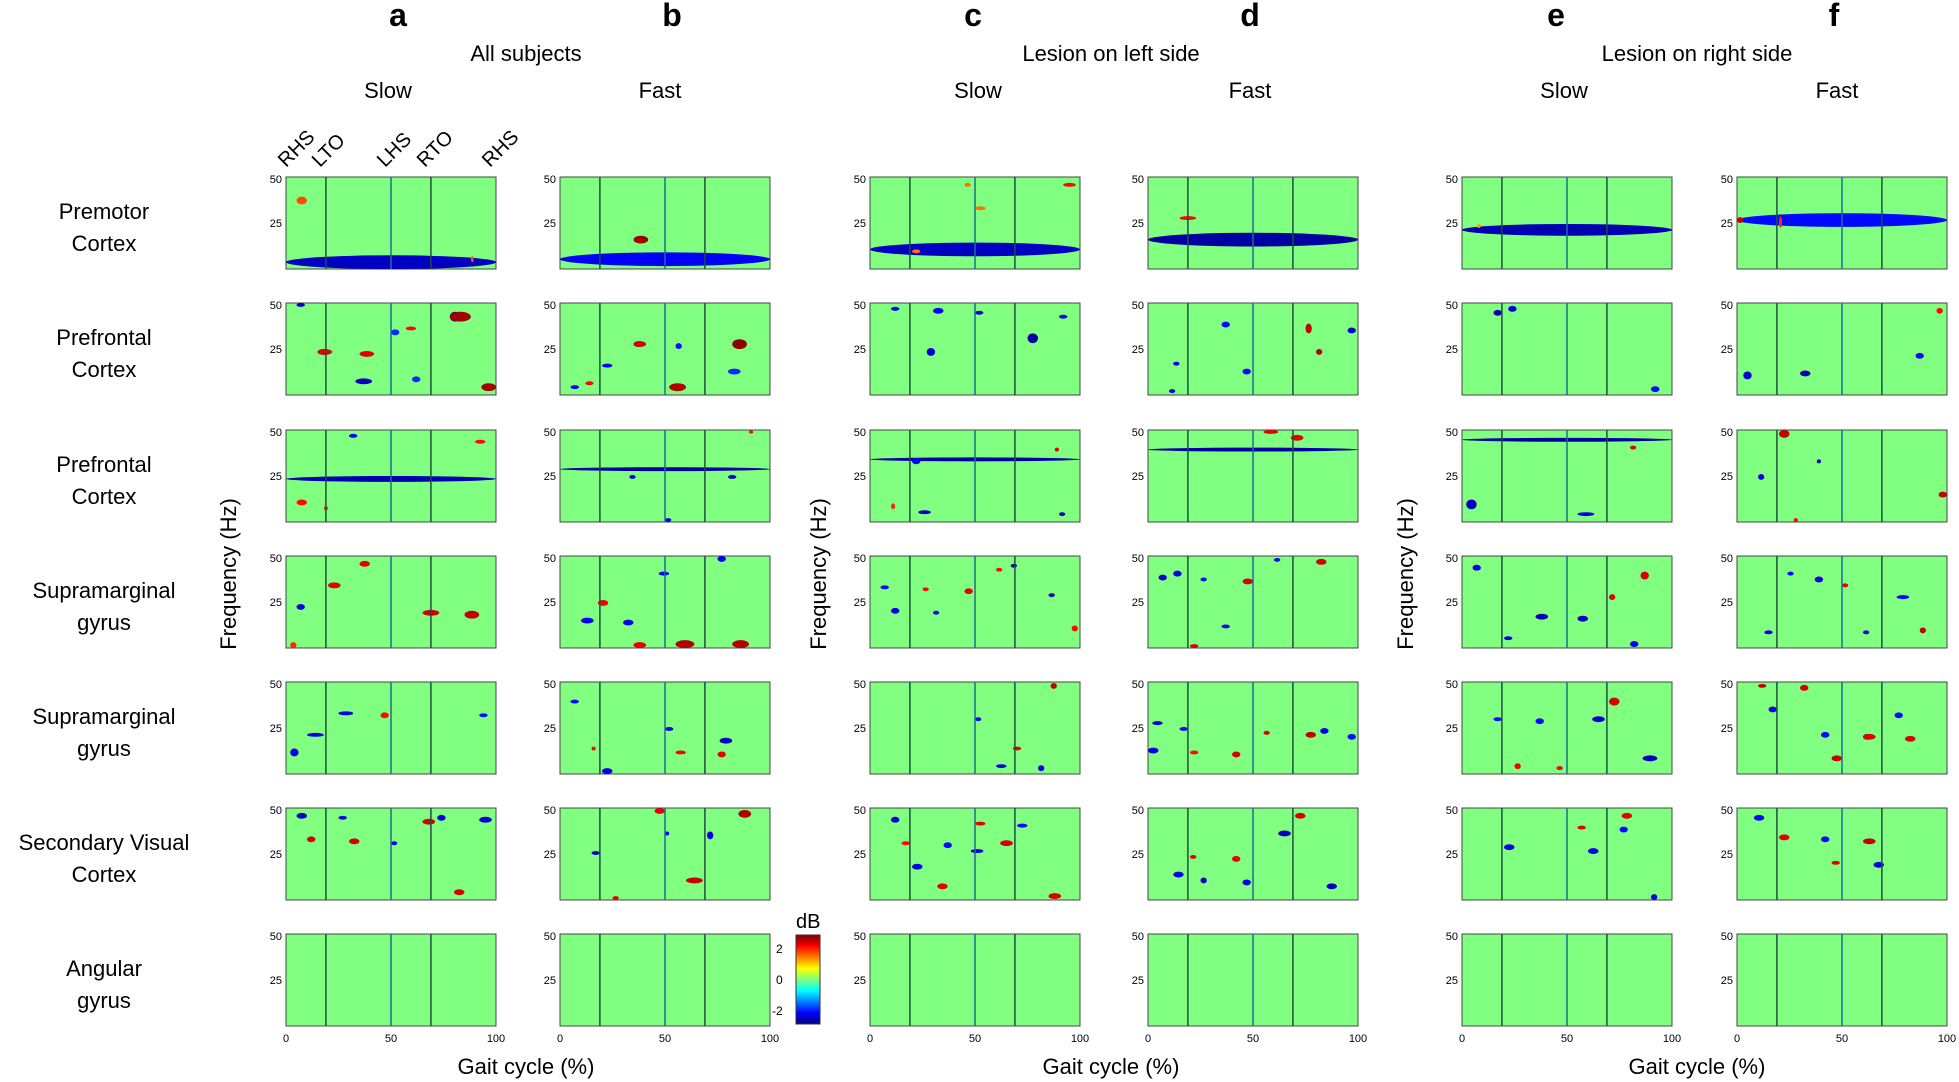 Image resolution: width=1959 pixels, height=1082 pixels. What do you see at coordinates (657, 727) in the screenshot?
I see `panel-b-row-5: 50 25` at bounding box center [657, 727].